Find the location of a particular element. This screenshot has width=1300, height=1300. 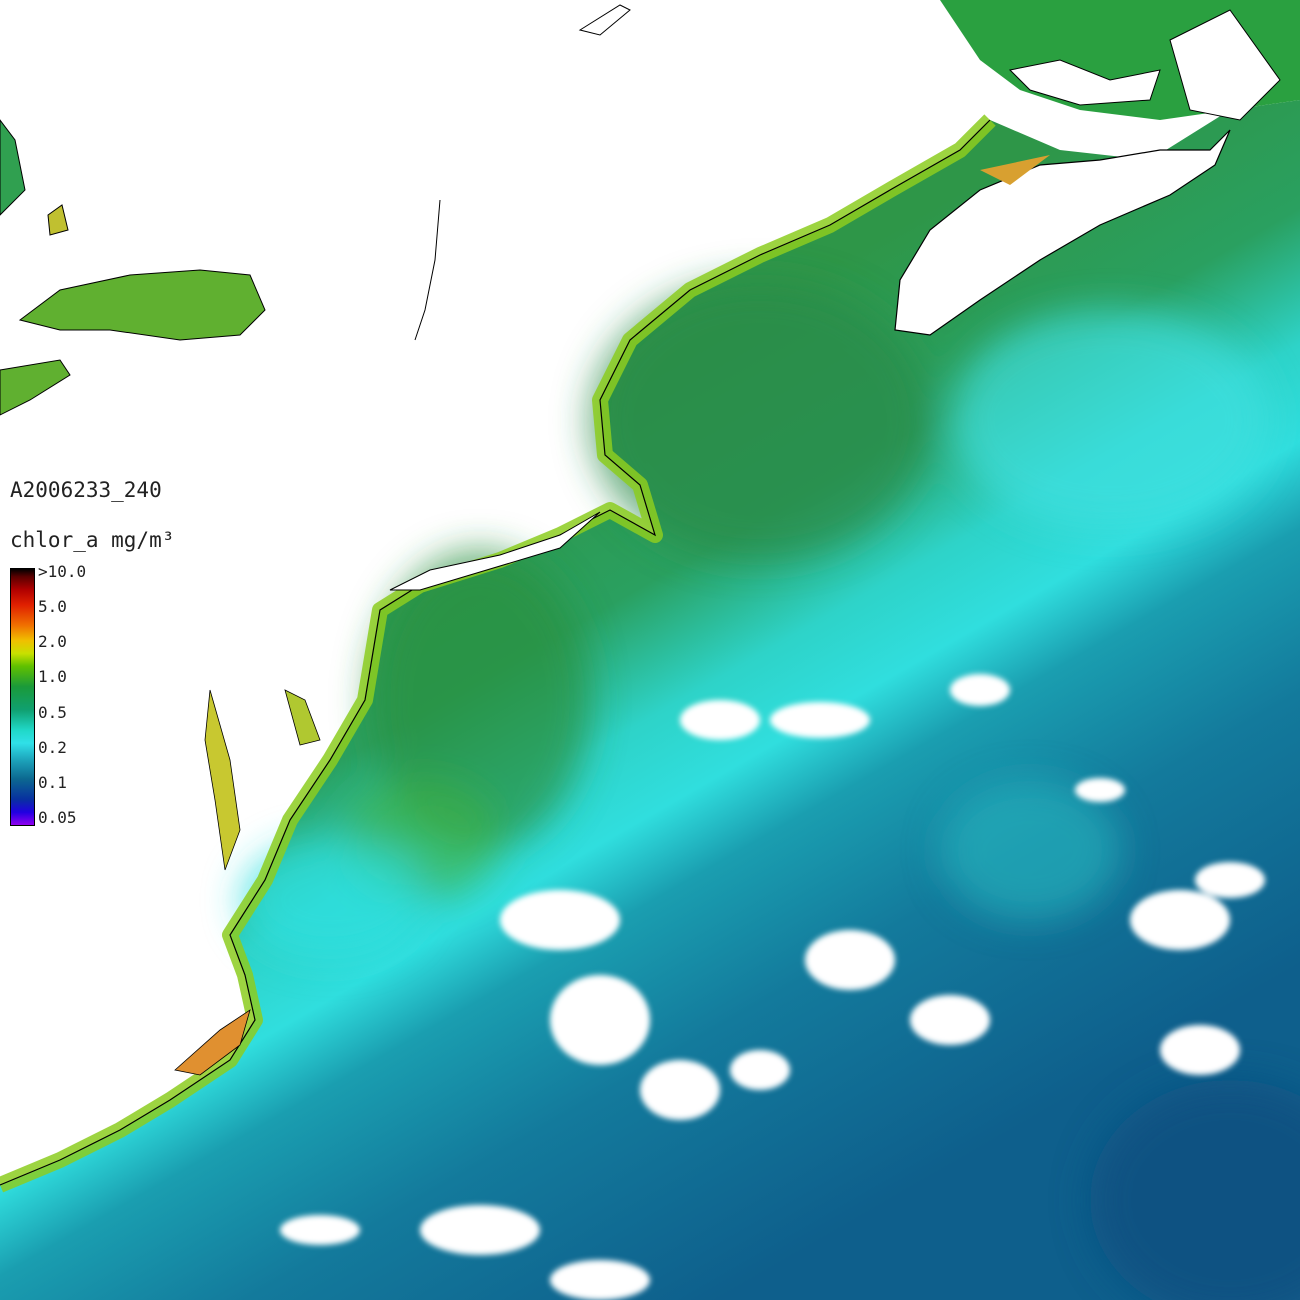

lake is located at coordinates (604, 20).